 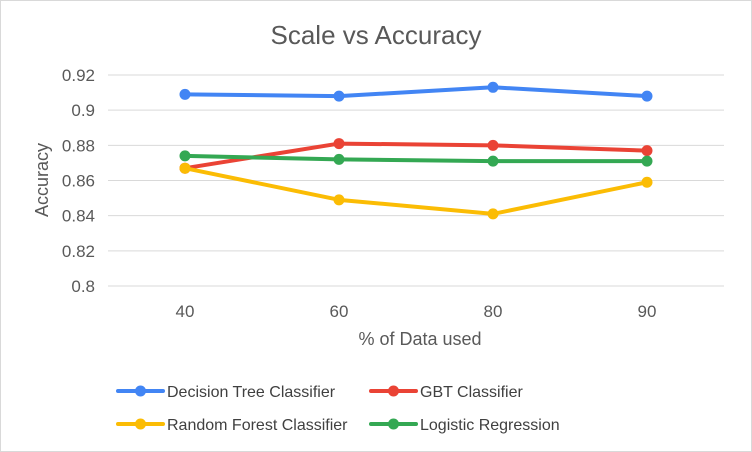 I want to click on y-tick-label: 0.92, so click(x=78, y=75).